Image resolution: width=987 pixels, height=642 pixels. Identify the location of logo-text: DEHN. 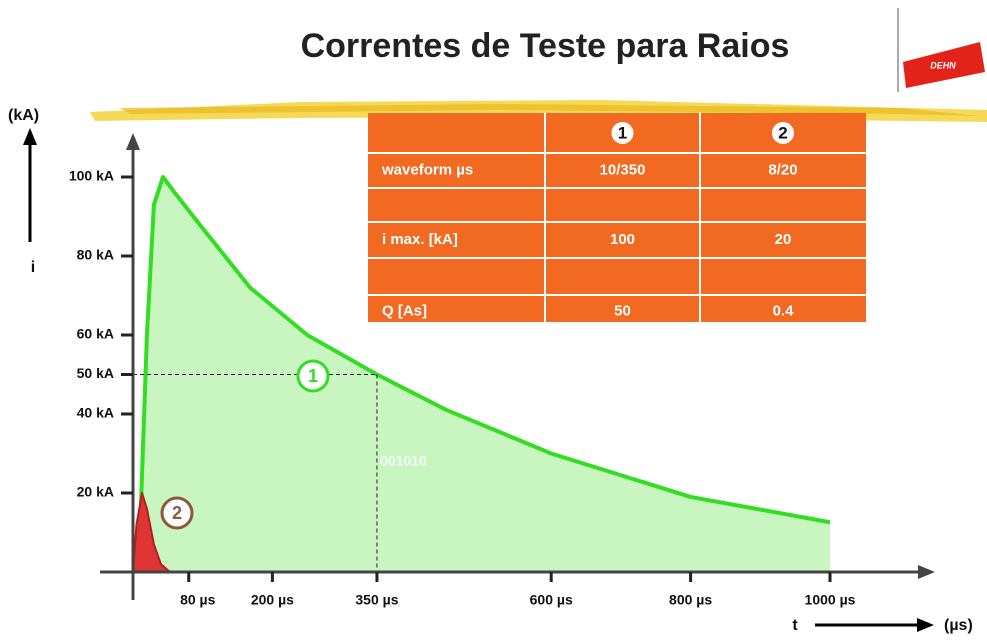
(943, 65).